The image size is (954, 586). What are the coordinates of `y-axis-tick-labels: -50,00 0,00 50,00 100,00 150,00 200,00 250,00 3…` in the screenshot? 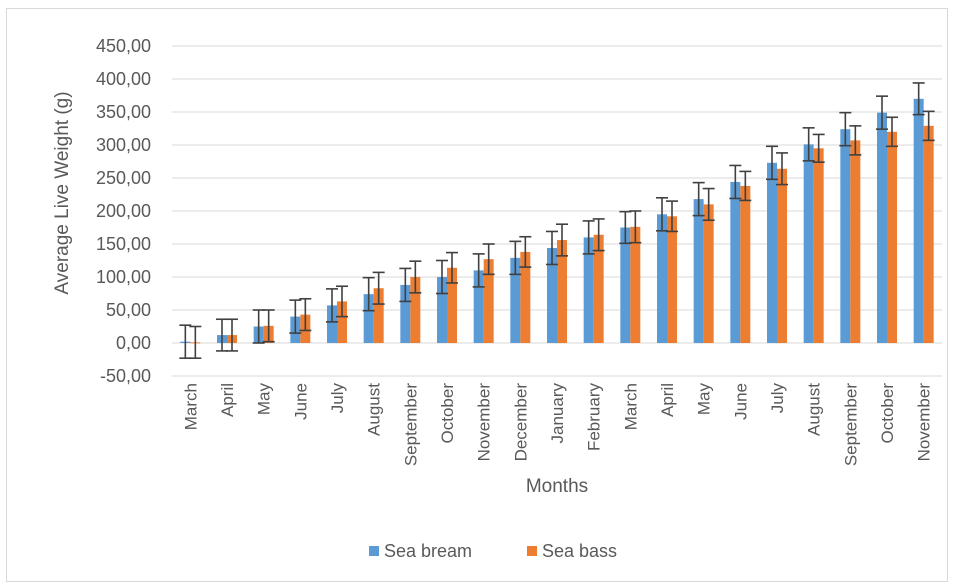 It's located at (123, 211).